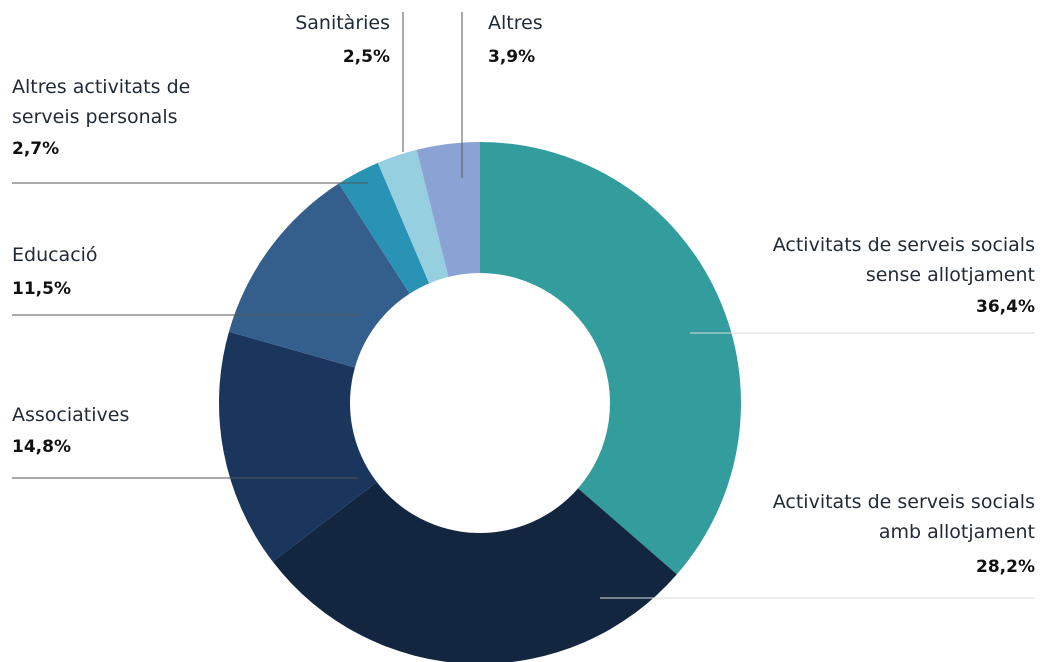 The width and height of the screenshot is (1041, 662). I want to click on segment-label: Altres activitats de serveis personals, so click(101, 102).